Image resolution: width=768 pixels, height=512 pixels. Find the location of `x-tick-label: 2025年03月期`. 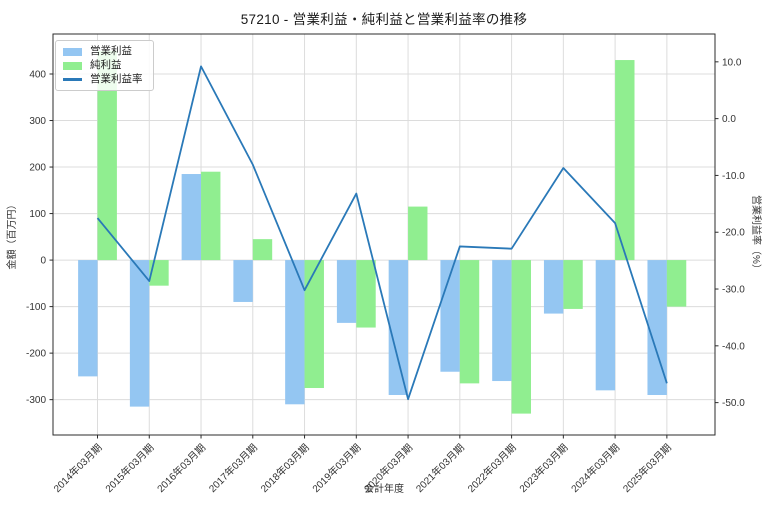

x-tick-label: 2025年03月期 is located at coordinates (647, 468).